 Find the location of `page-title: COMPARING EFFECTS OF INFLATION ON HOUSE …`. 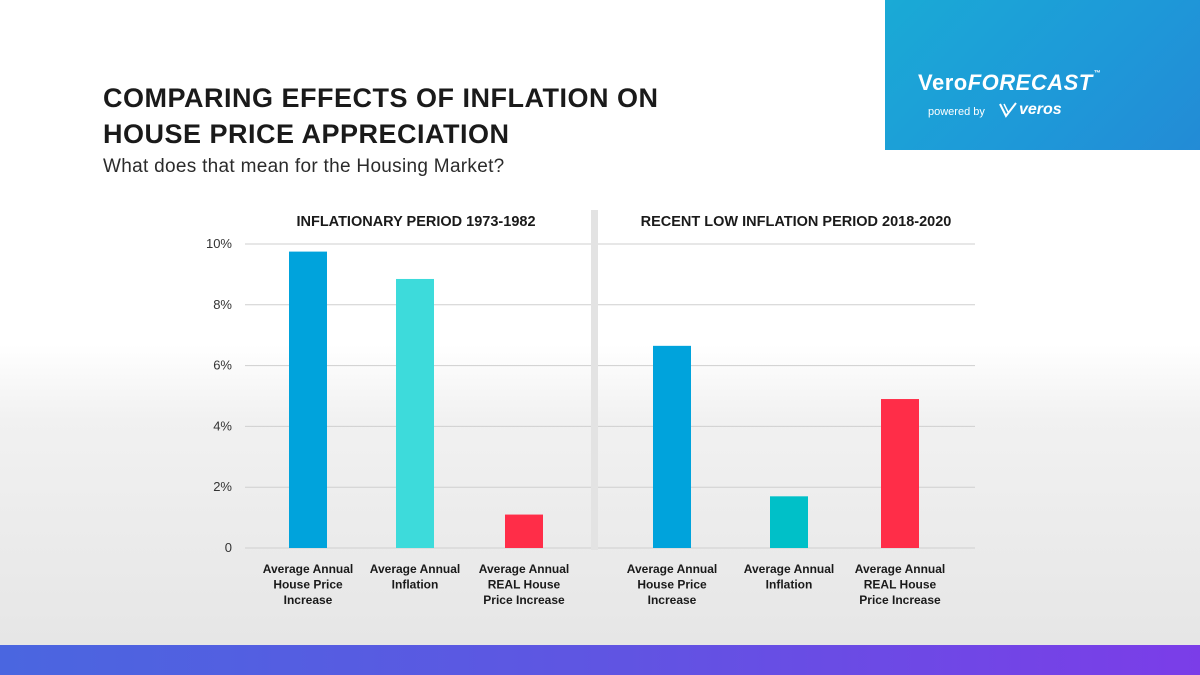

page-title: COMPARING EFFECTS OF INFLATION ON HOUSE … is located at coordinates (381, 116).